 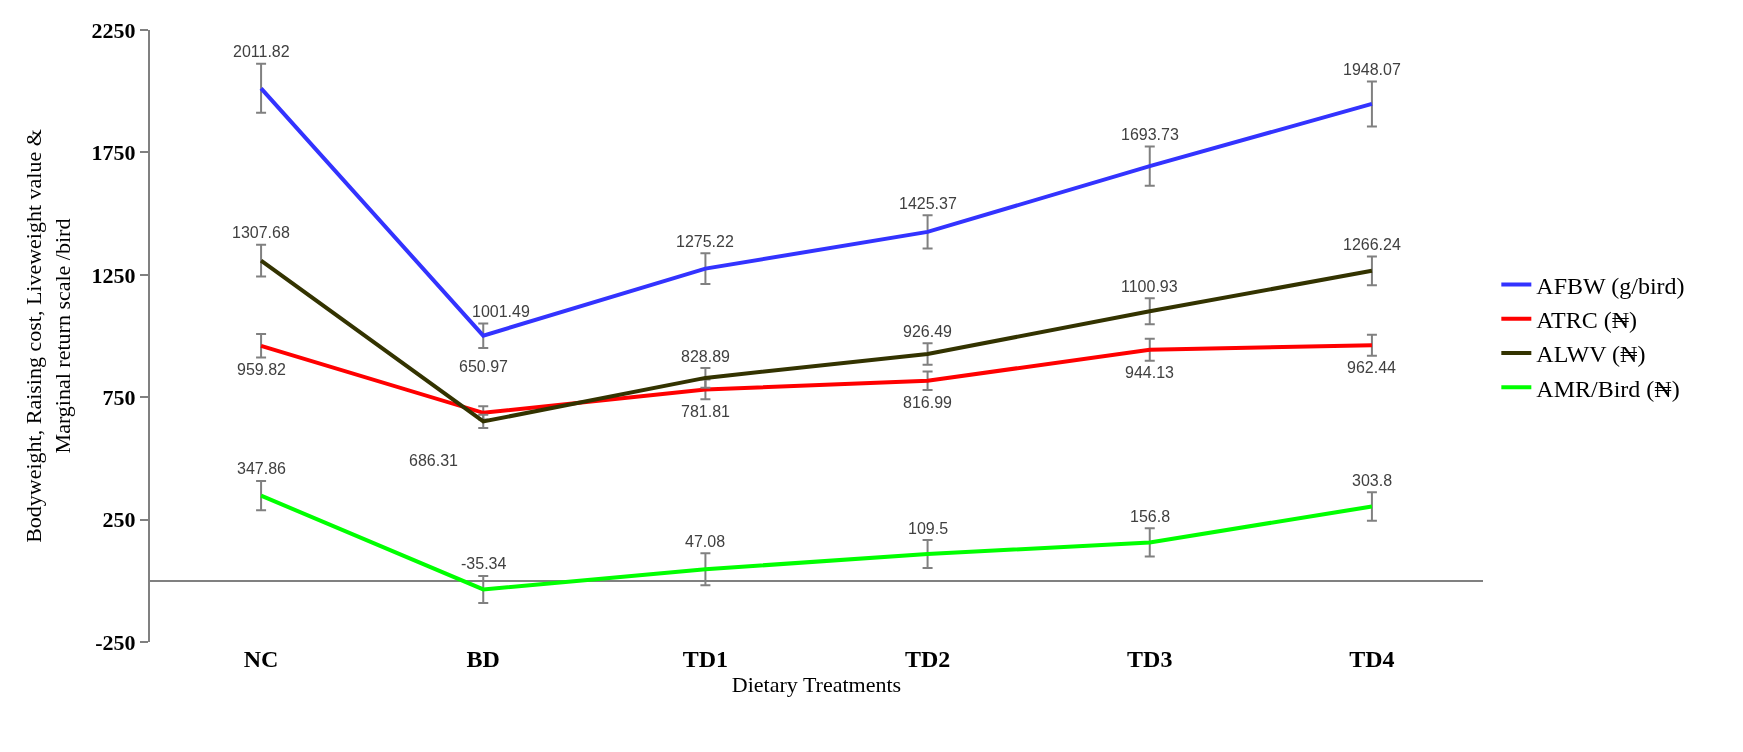 What do you see at coordinates (928, 203) in the screenshot?
I see `data-label: 1425.37` at bounding box center [928, 203].